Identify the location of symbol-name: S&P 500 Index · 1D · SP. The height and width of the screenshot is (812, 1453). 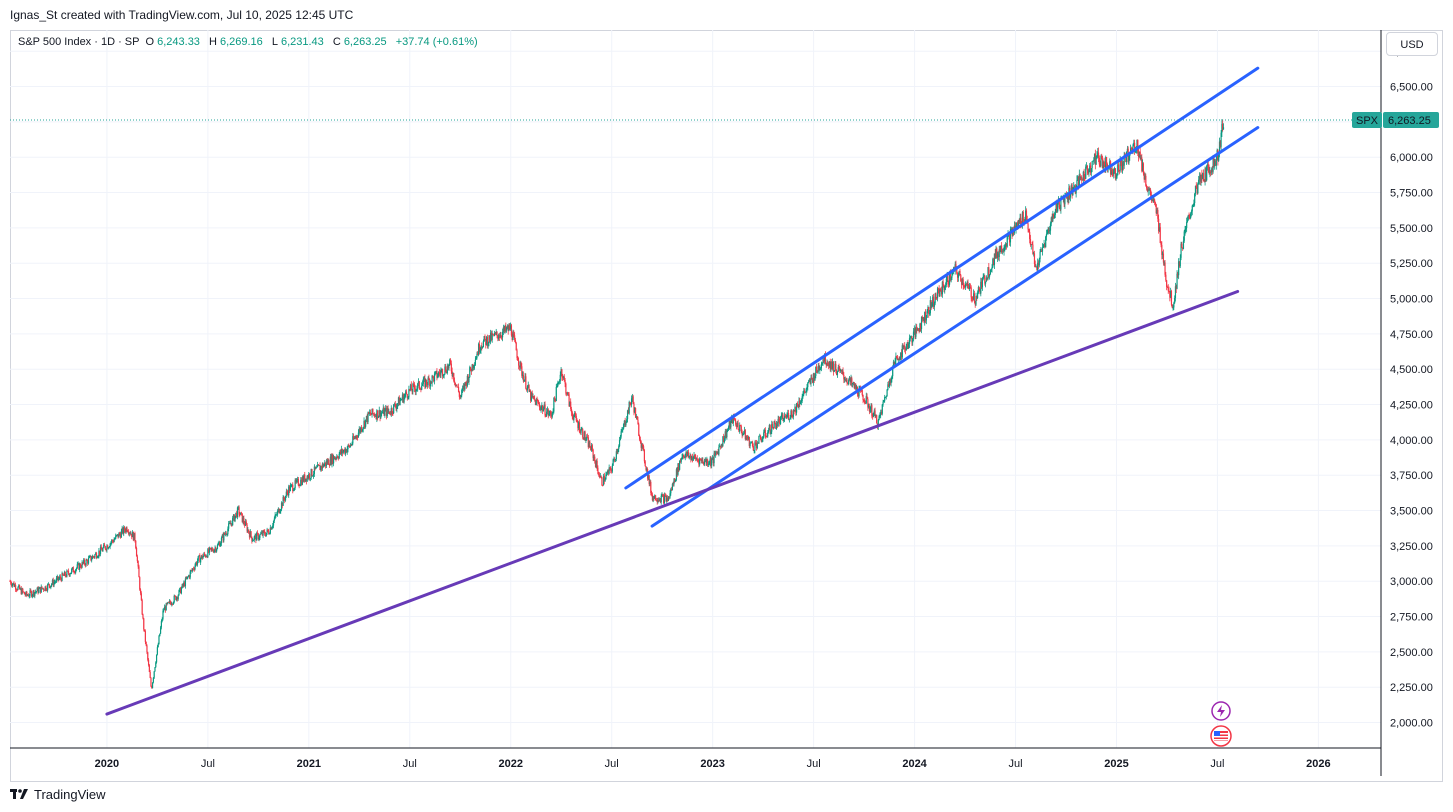
(79, 42).